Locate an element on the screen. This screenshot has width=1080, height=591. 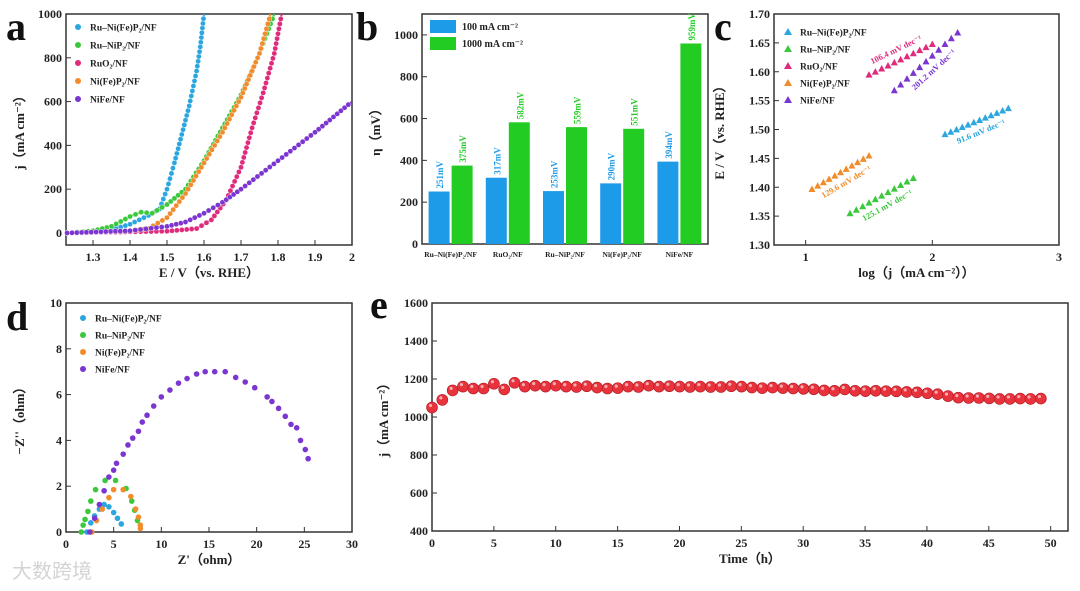
x-tick-label: 30 is located at coordinates (352, 544).